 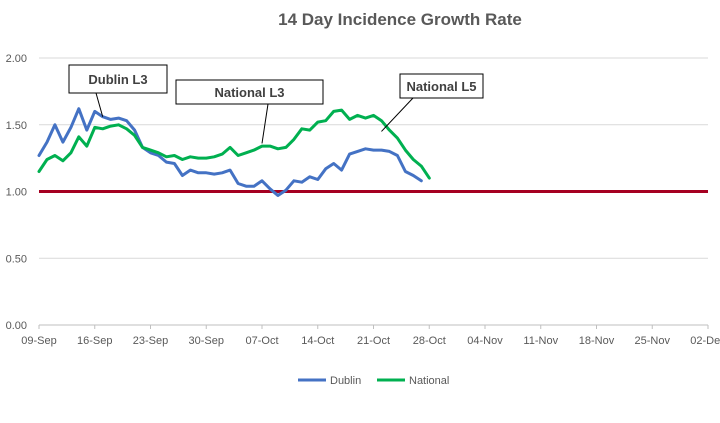 I want to click on callout-label: National L3, so click(x=249, y=92).